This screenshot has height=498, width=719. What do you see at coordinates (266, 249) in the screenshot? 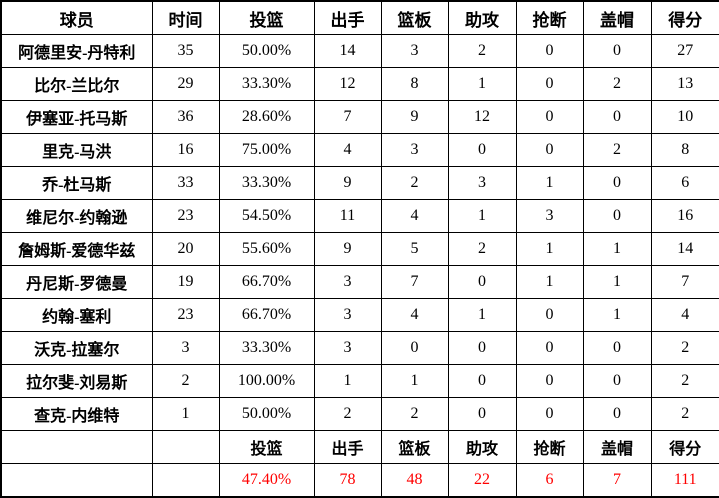
I see `stat-cell: 55.60%` at bounding box center [266, 249].